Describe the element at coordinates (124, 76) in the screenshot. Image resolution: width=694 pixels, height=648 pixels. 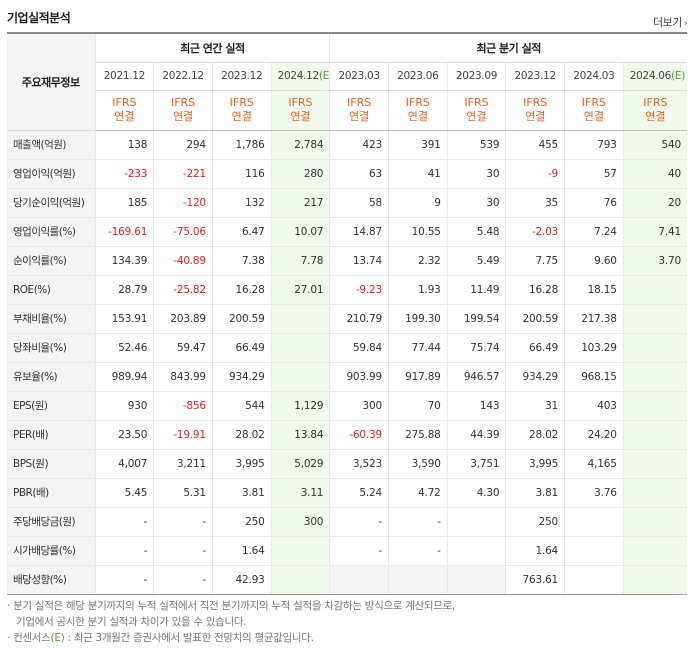
I see `period-text: 2021.12` at that location.